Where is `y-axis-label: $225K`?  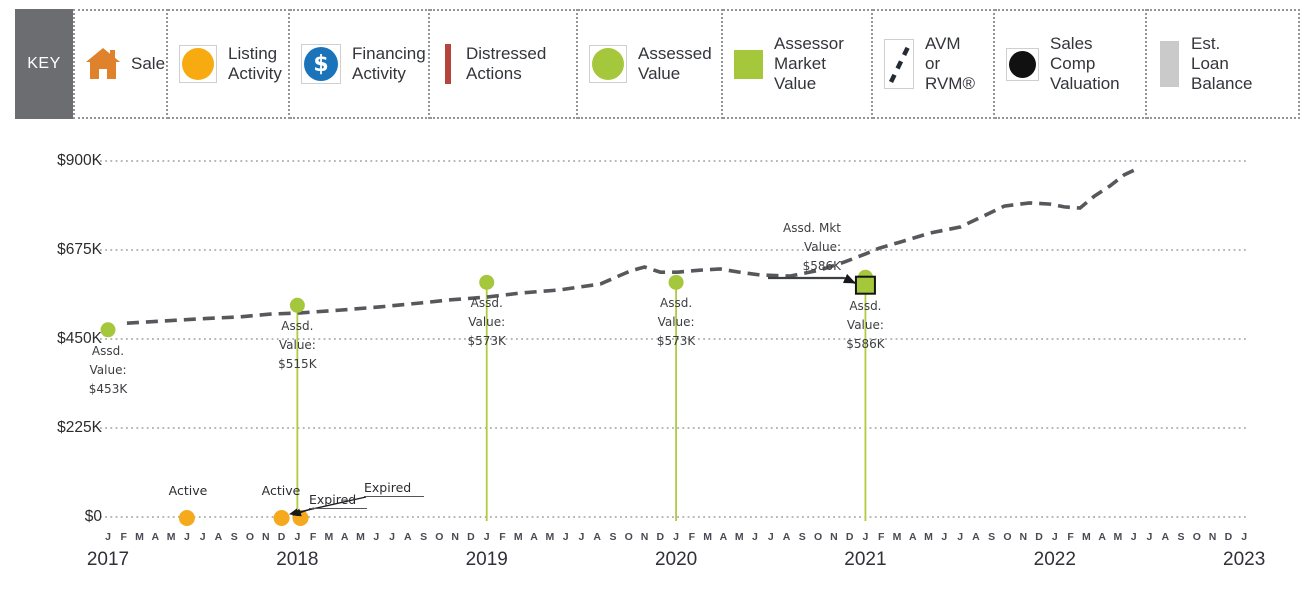
y-axis-label: $225K is located at coordinates (79, 427).